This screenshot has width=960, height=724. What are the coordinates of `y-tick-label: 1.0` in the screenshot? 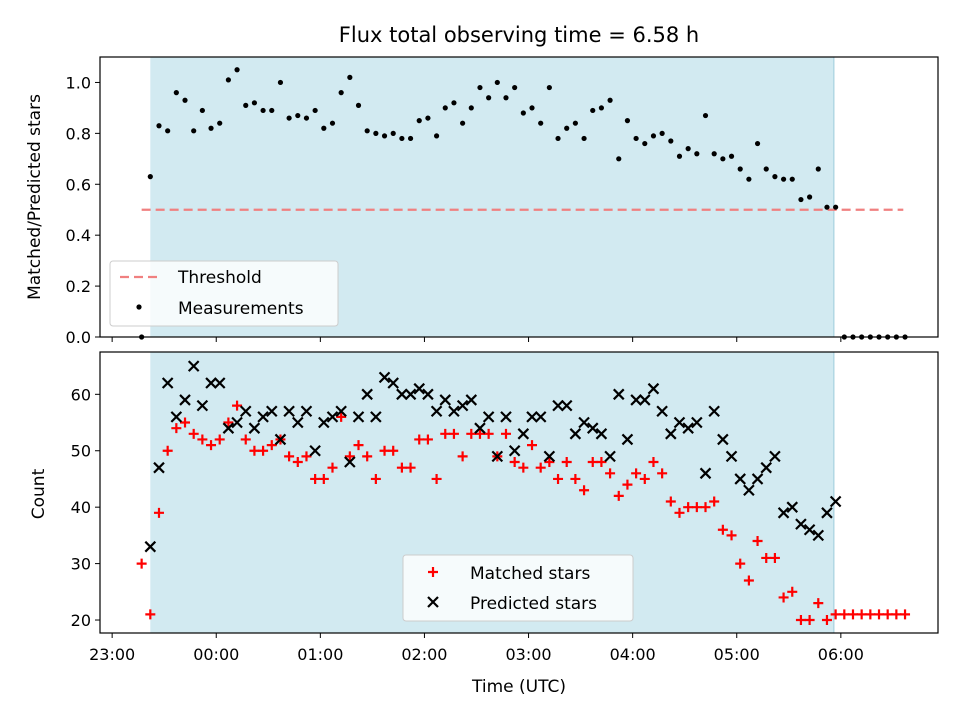 It's located at (78, 82).